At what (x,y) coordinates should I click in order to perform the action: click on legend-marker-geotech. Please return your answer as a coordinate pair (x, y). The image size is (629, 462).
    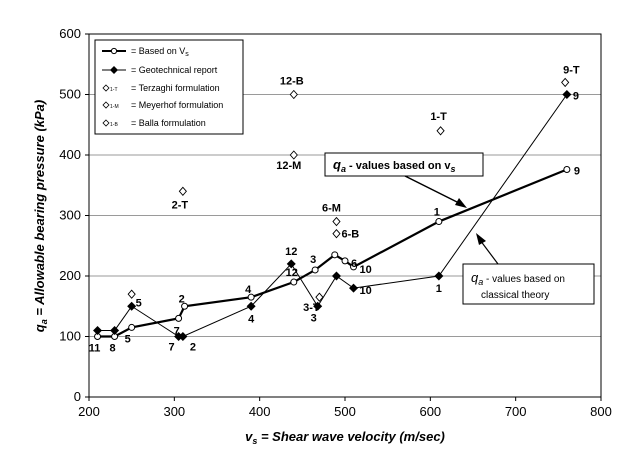
    Looking at the image, I should click on (114, 70).